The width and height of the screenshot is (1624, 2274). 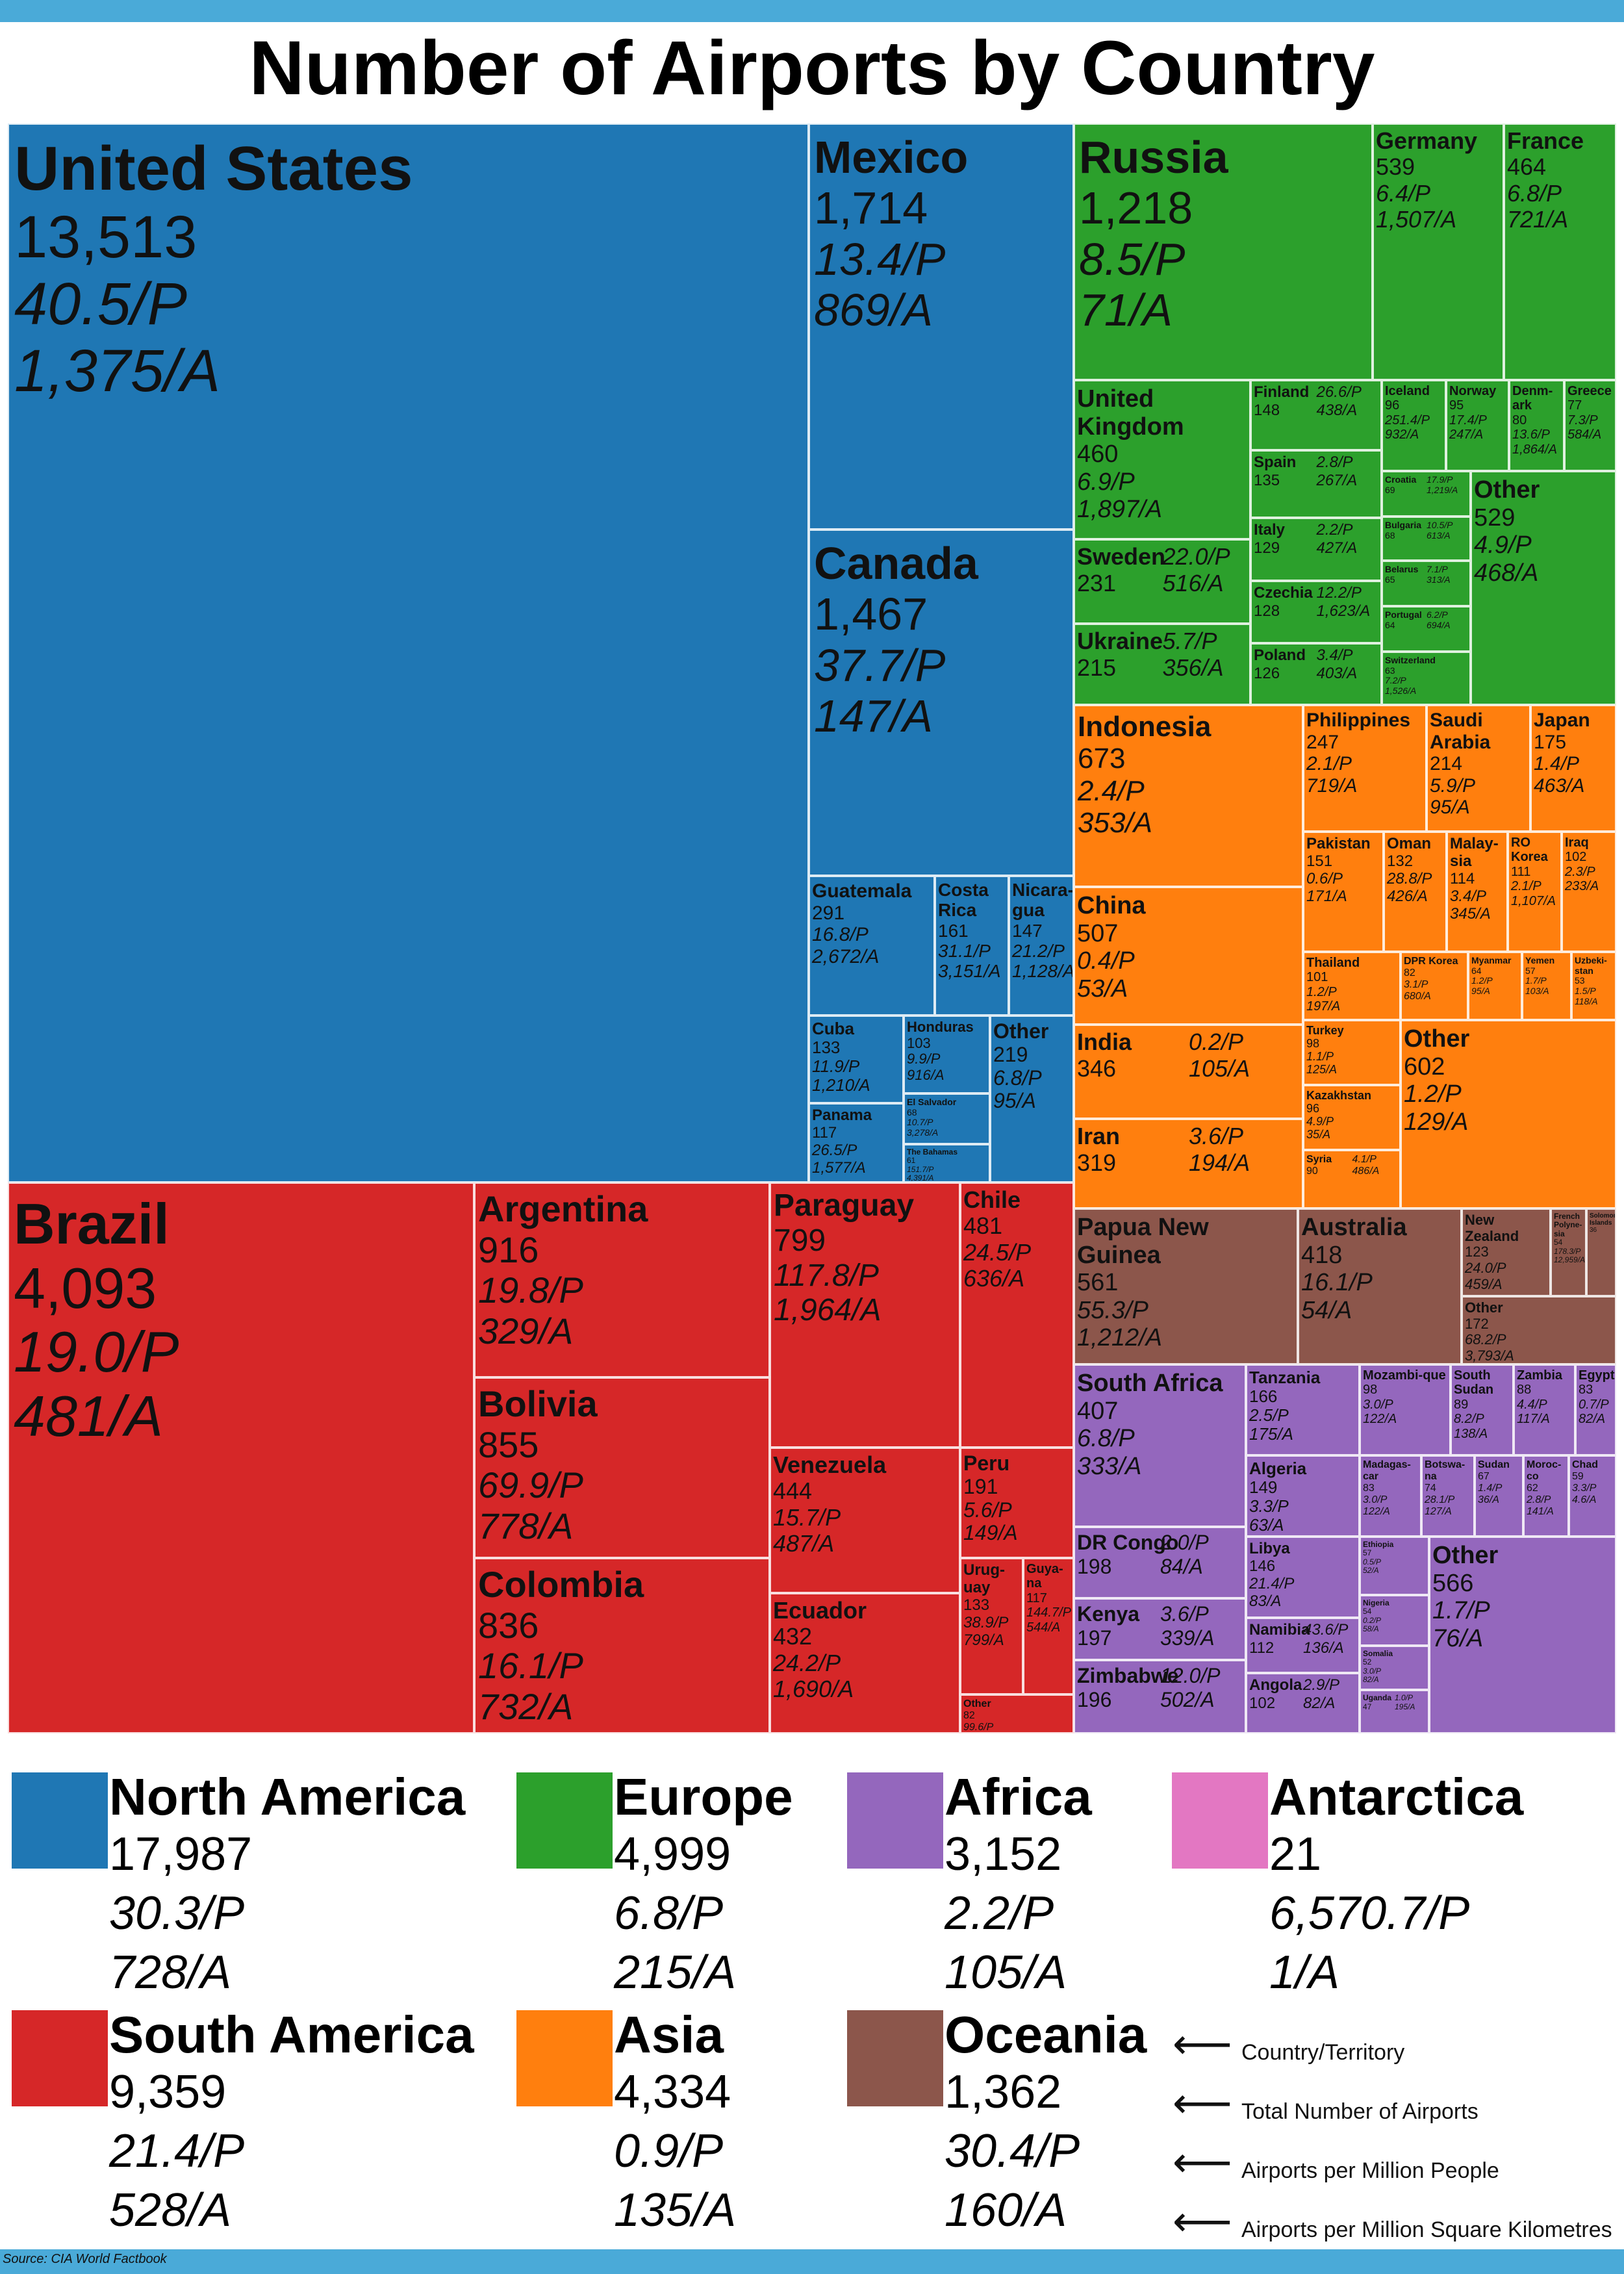 What do you see at coordinates (1094, 1638) in the screenshot?
I see `airport-count: 197` at bounding box center [1094, 1638].